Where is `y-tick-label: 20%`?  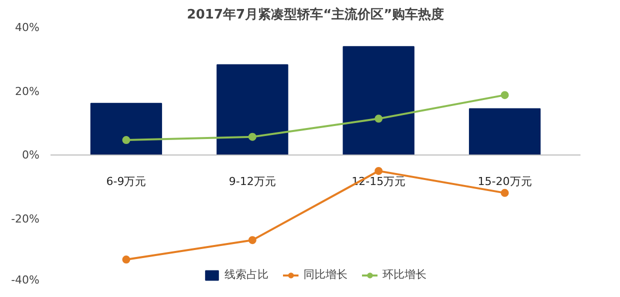 y-tick-label: 20% is located at coordinates (27, 91).